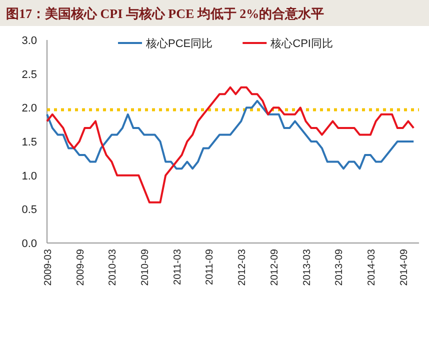 The image size is (429, 347). I want to click on x-tick-label: 2009-09, so click(80, 267).